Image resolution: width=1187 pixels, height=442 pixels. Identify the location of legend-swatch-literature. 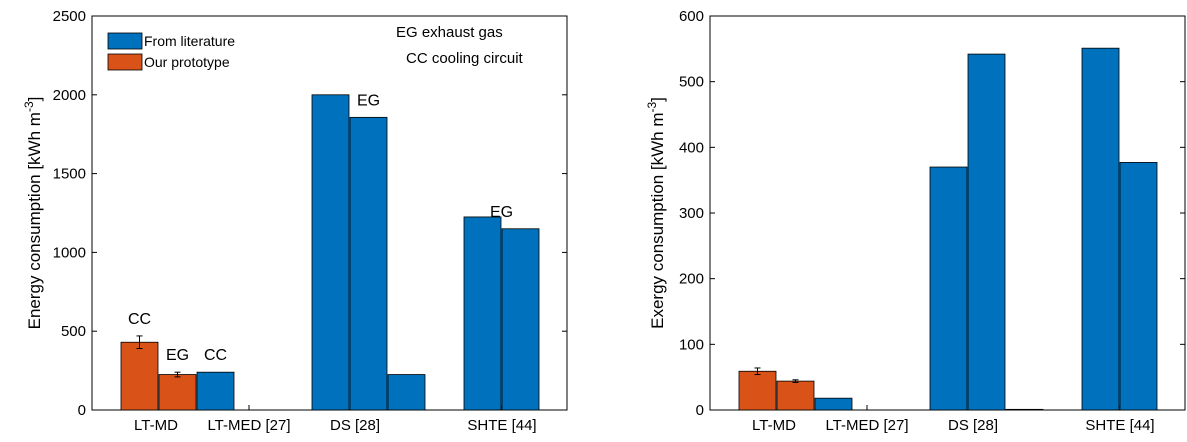
(125, 41).